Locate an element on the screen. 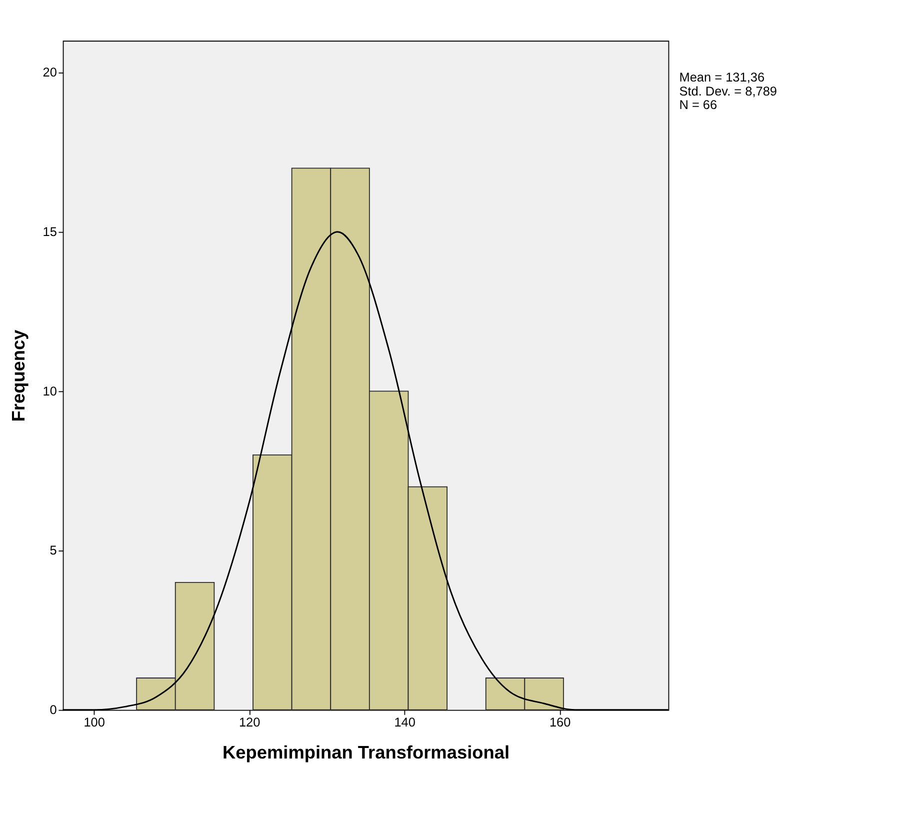  text: Mean = 131,36 is located at coordinates (722, 77).